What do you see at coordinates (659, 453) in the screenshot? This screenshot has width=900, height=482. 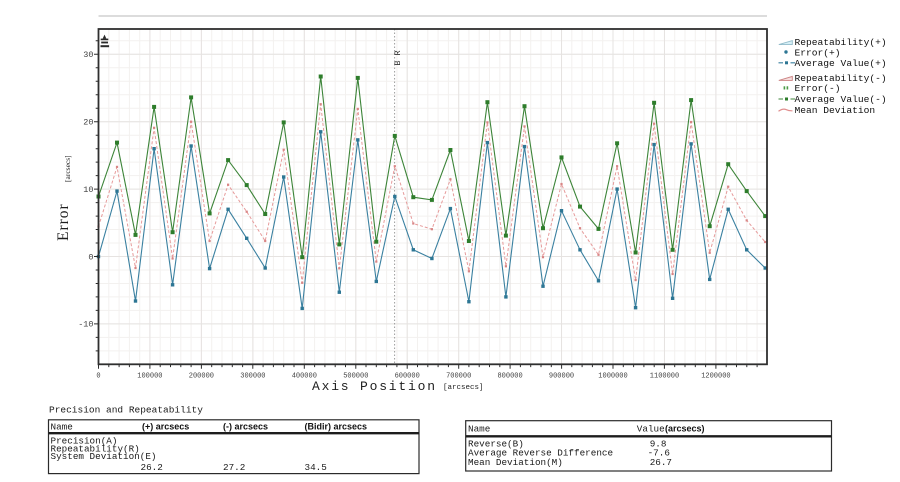 I see `svg-text: -7.6` at bounding box center [659, 453].